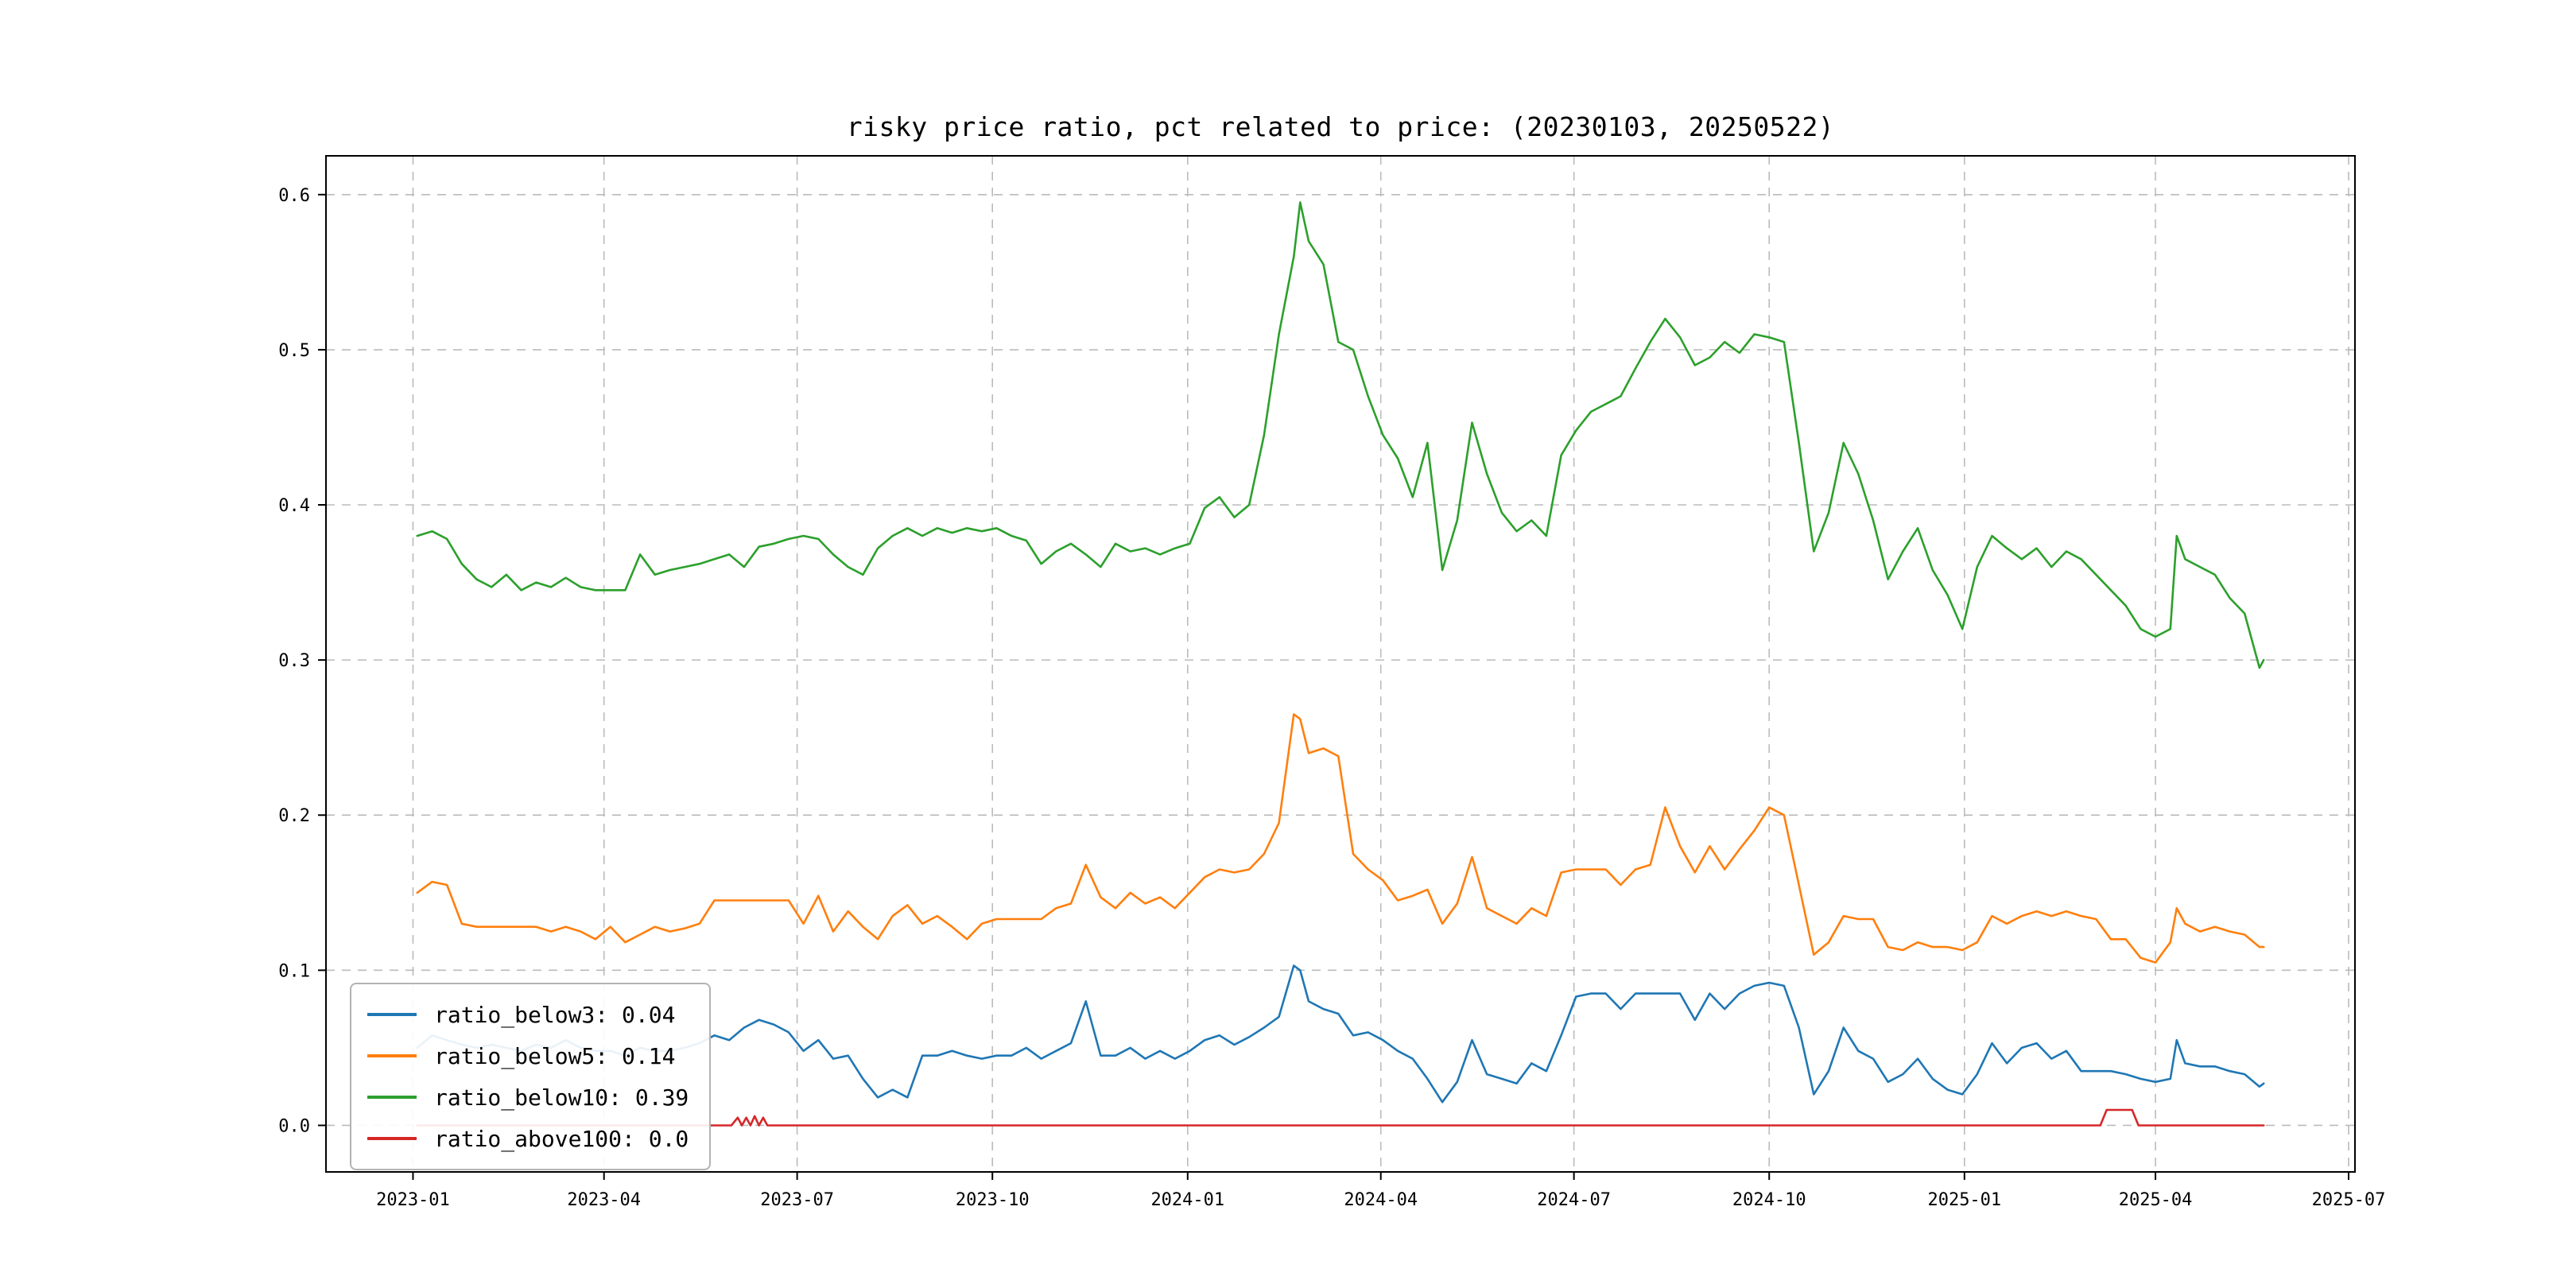  What do you see at coordinates (2349, 1200) in the screenshot?
I see `x-tick-label: 2025-07` at bounding box center [2349, 1200].